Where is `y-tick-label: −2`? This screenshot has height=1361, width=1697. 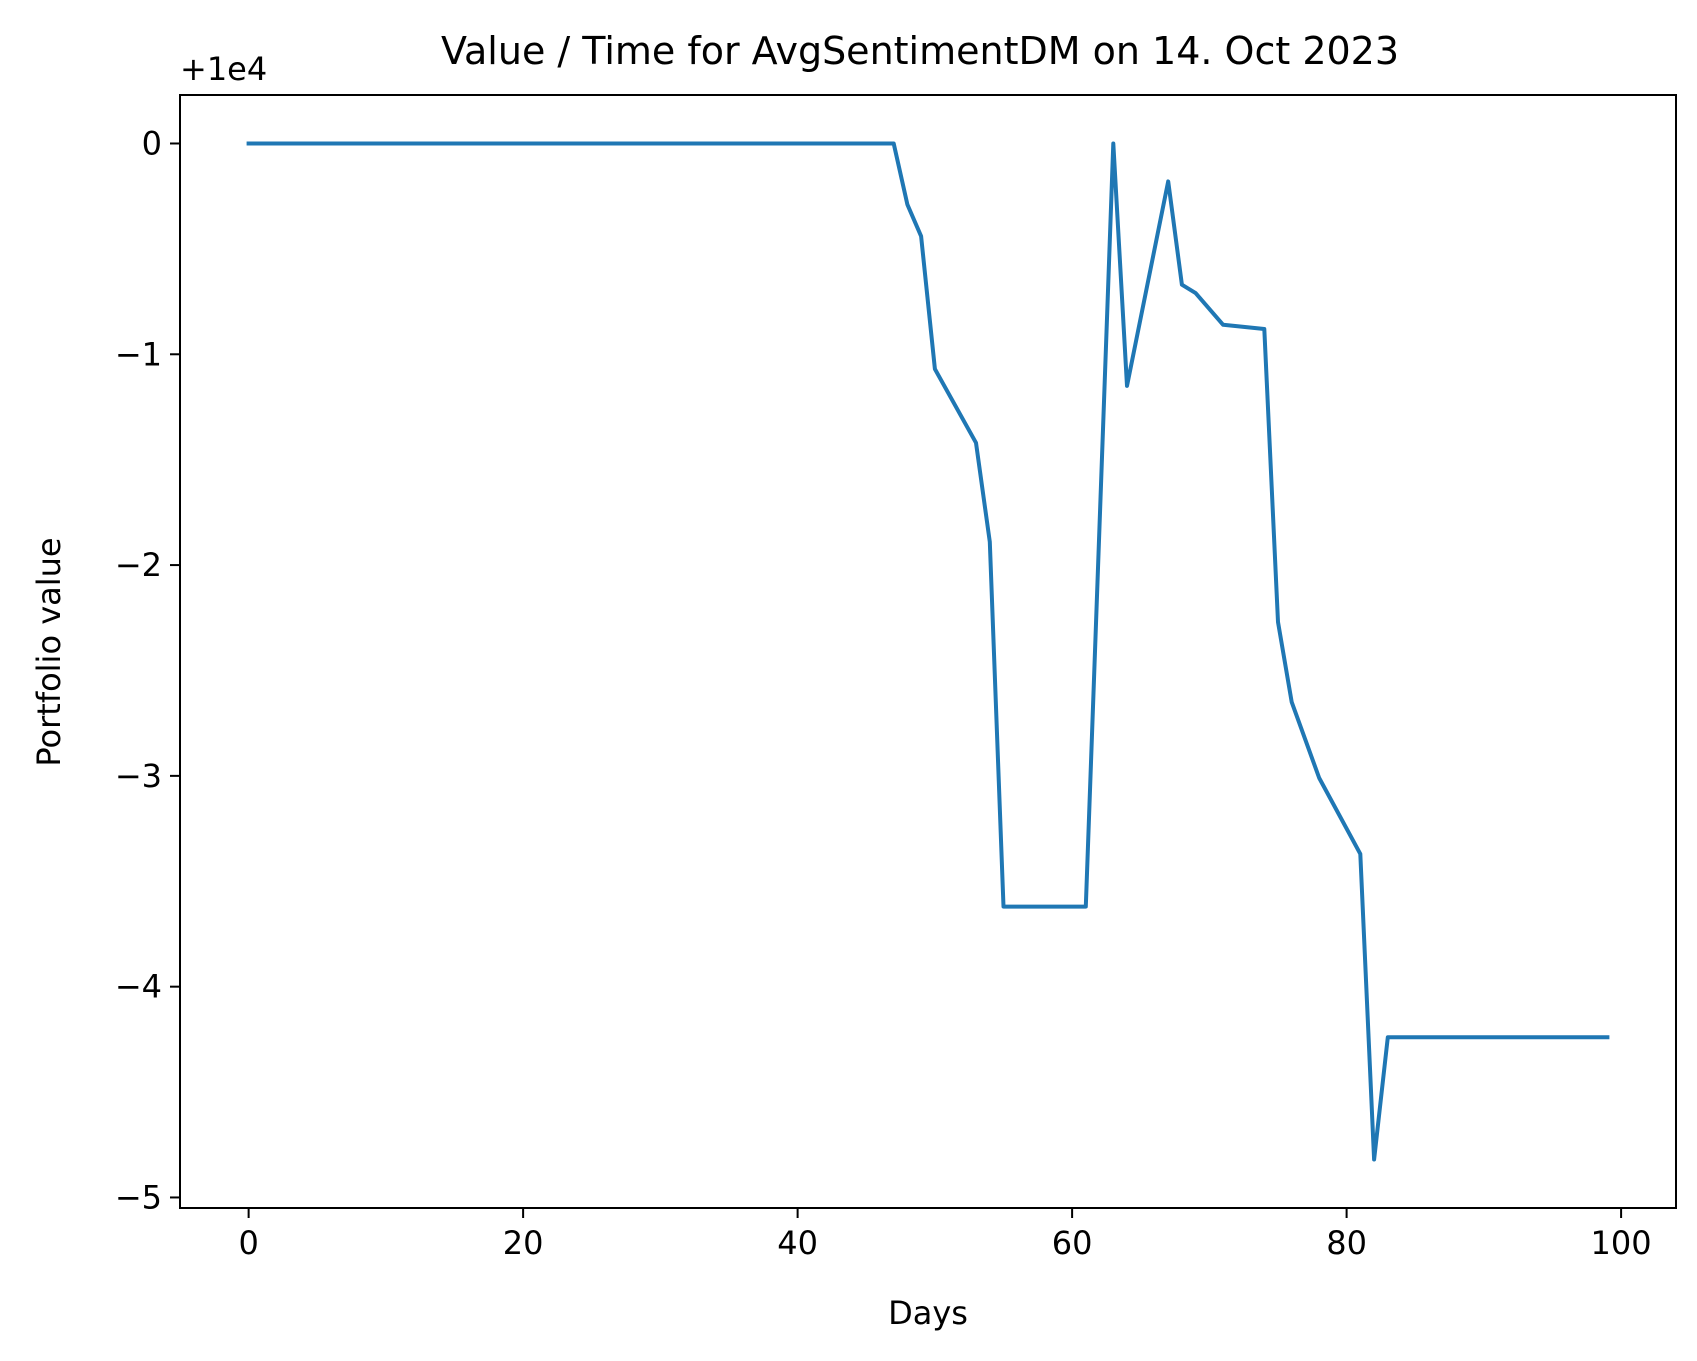 y-tick-label: −2 is located at coordinates (138, 565).